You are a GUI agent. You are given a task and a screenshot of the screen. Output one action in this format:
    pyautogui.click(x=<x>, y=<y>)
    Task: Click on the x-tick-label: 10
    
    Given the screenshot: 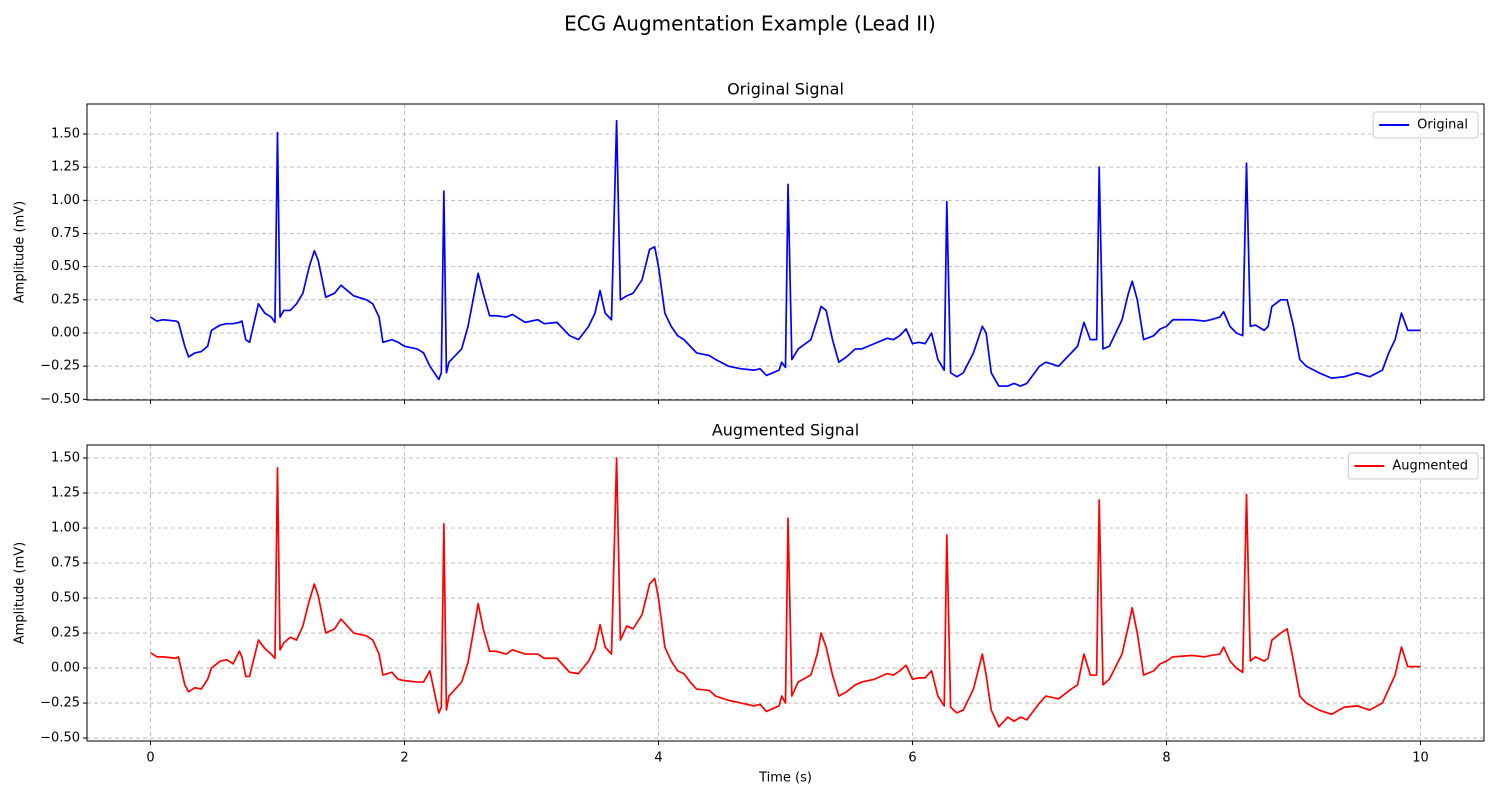 What is the action you would take?
    pyautogui.click(x=1420, y=758)
    